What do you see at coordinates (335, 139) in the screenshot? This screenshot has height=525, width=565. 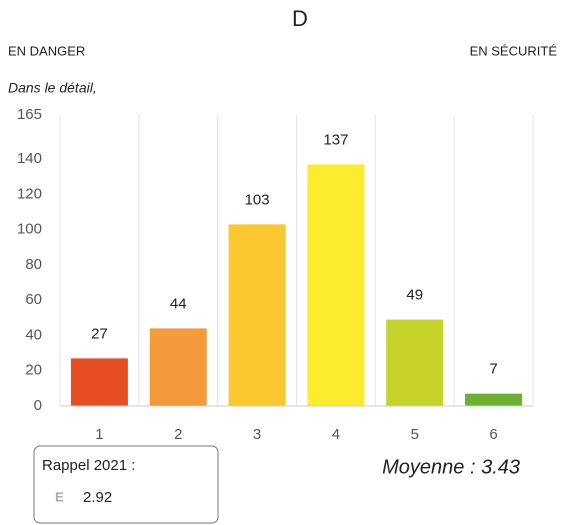 I see `value-label: 137` at bounding box center [335, 139].